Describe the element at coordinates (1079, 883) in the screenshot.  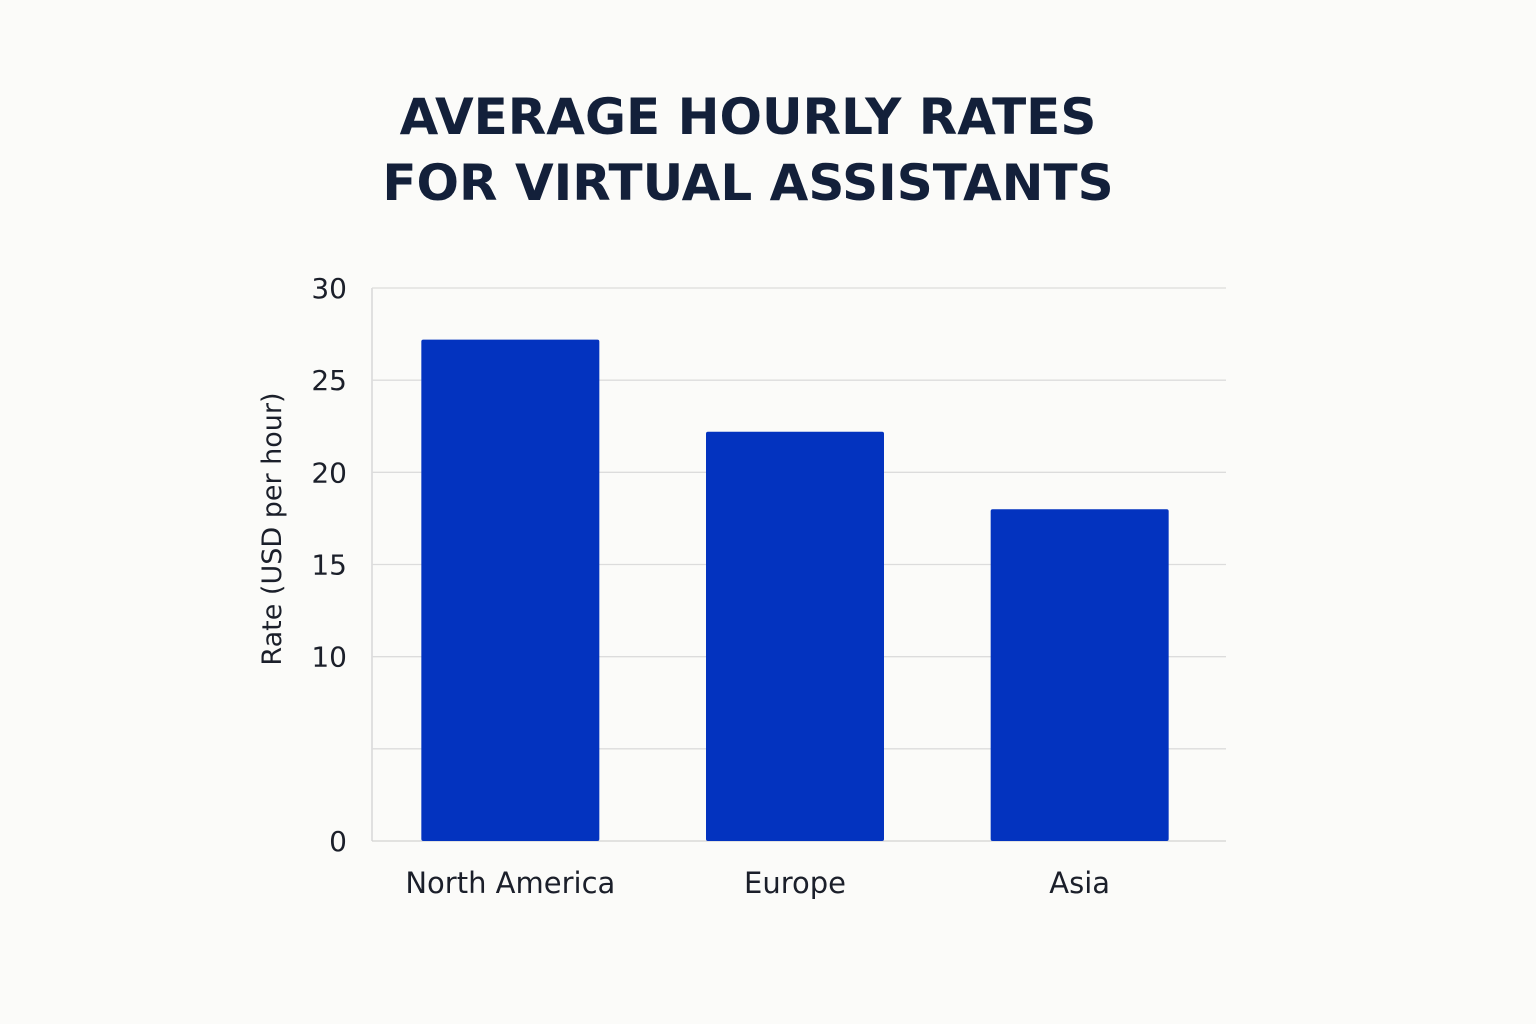
I see `category-label: Asia` at that location.